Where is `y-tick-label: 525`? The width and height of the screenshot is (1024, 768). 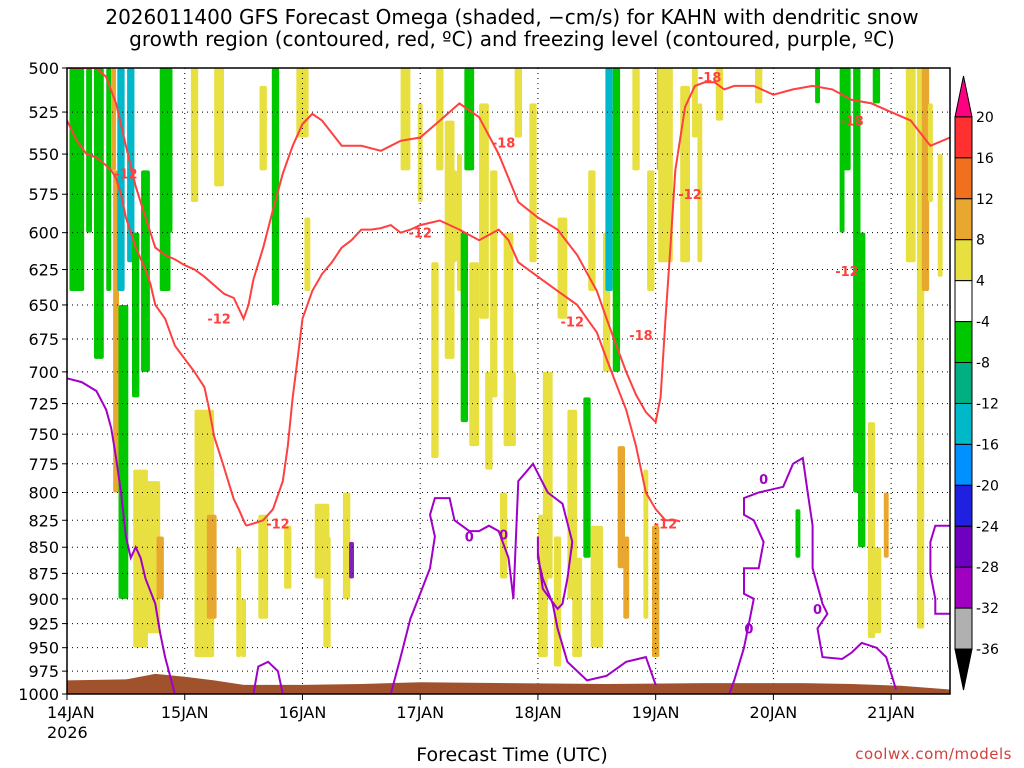 y-tick-label: 525 is located at coordinates (43, 112).